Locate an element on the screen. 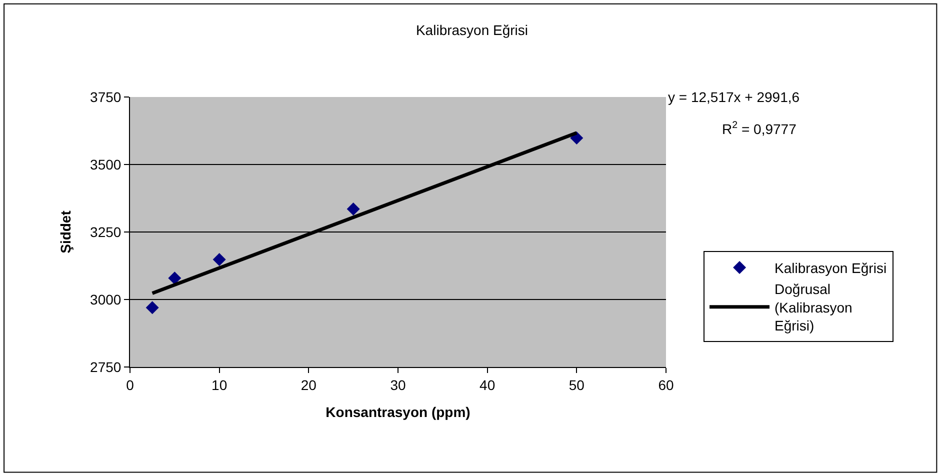  x-tick-label: 10 is located at coordinates (220, 384).